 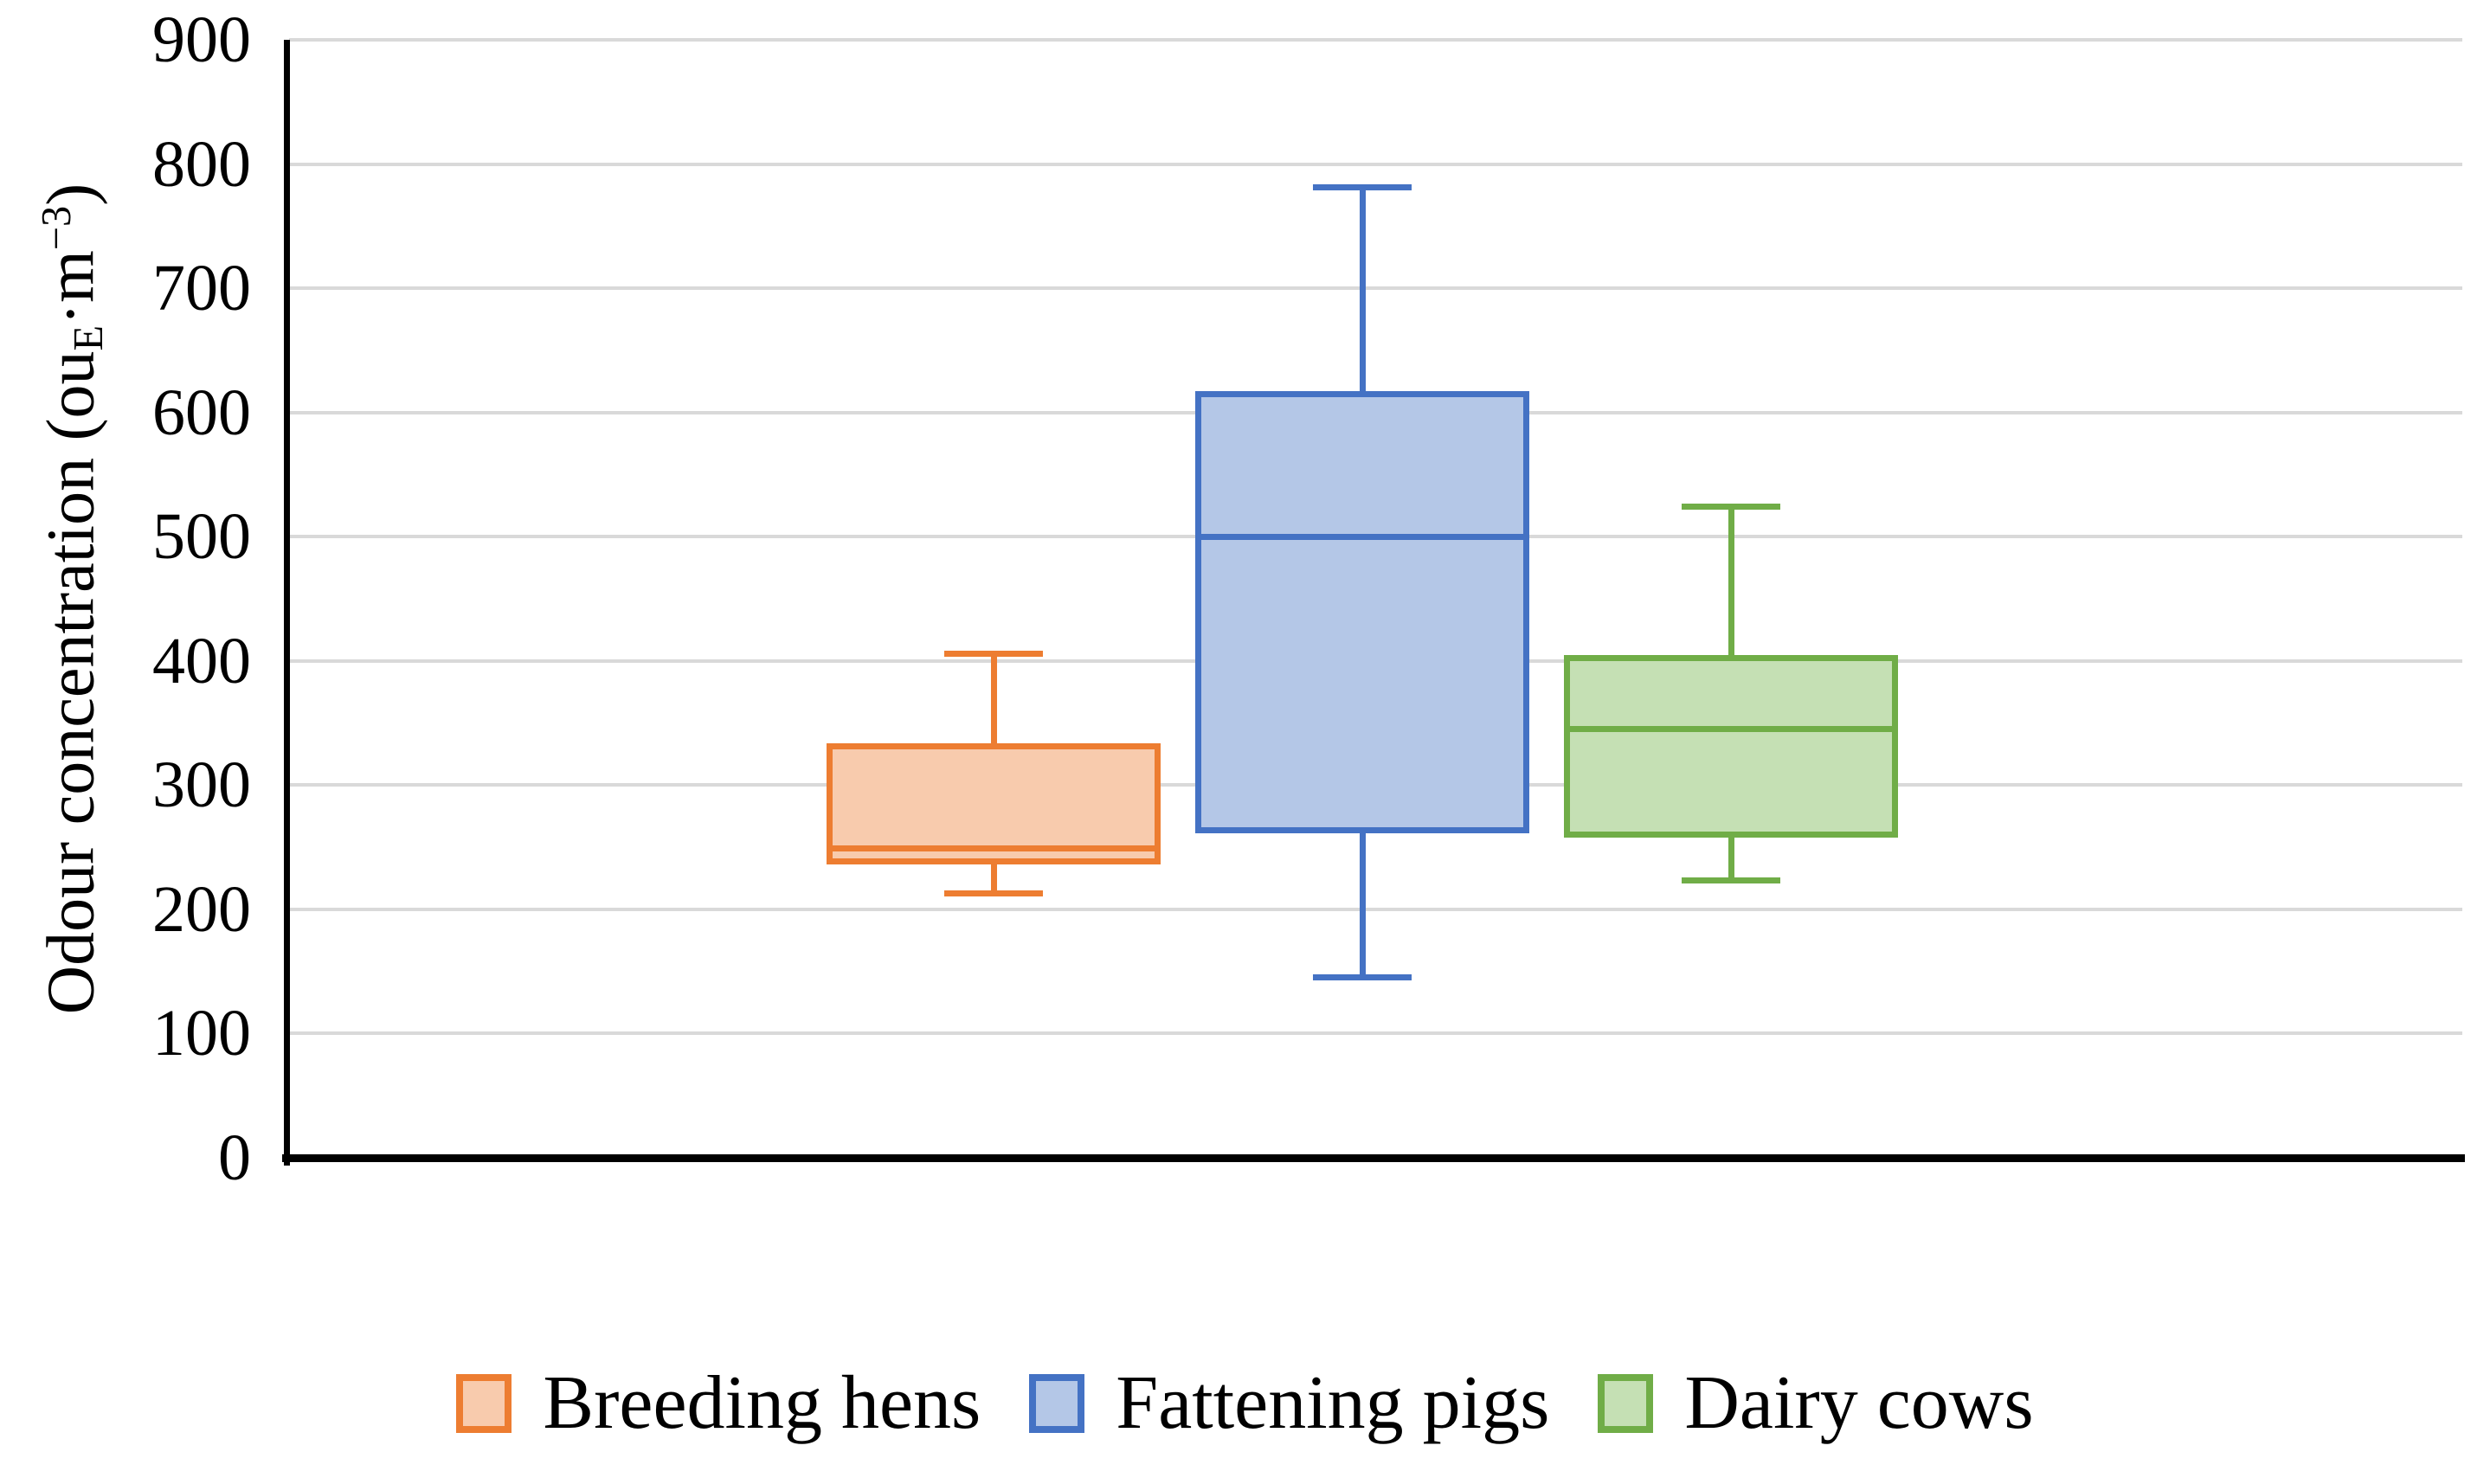 What do you see at coordinates (202, 661) in the screenshot?
I see `y-tick-label-400: 400` at bounding box center [202, 661].